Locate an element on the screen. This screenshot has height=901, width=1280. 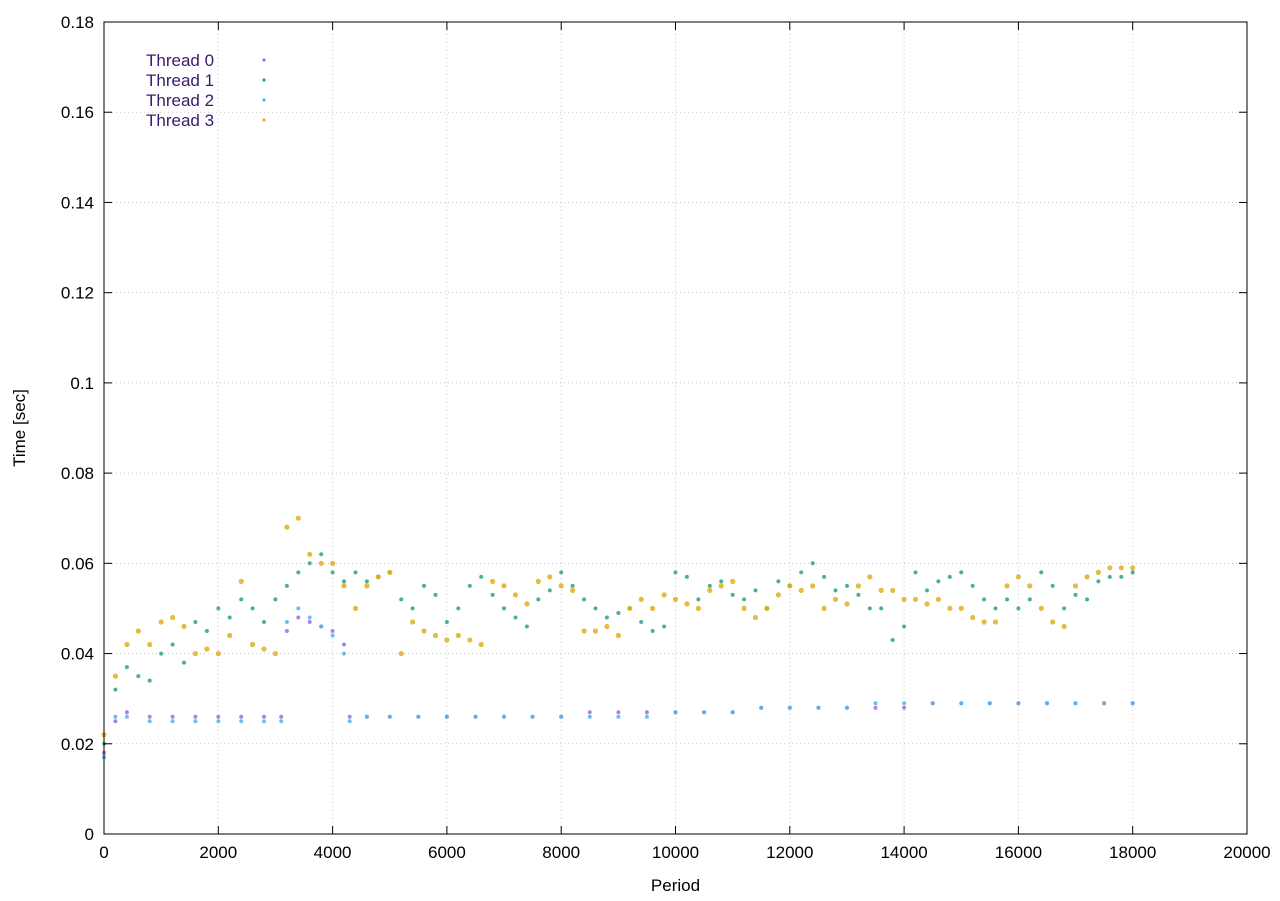
y-tick-label: 0.08 is located at coordinates (77, 473).